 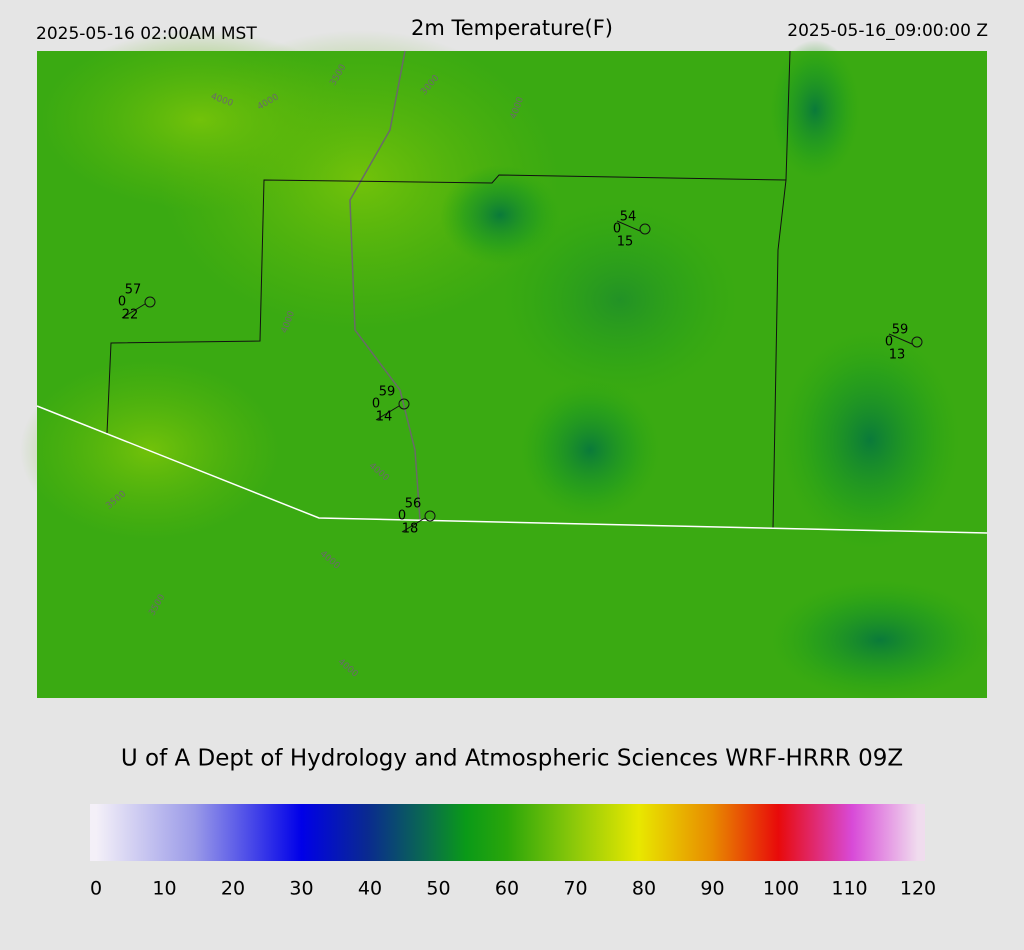 I want to click on station-bottom-value: 18, so click(x=410, y=529).